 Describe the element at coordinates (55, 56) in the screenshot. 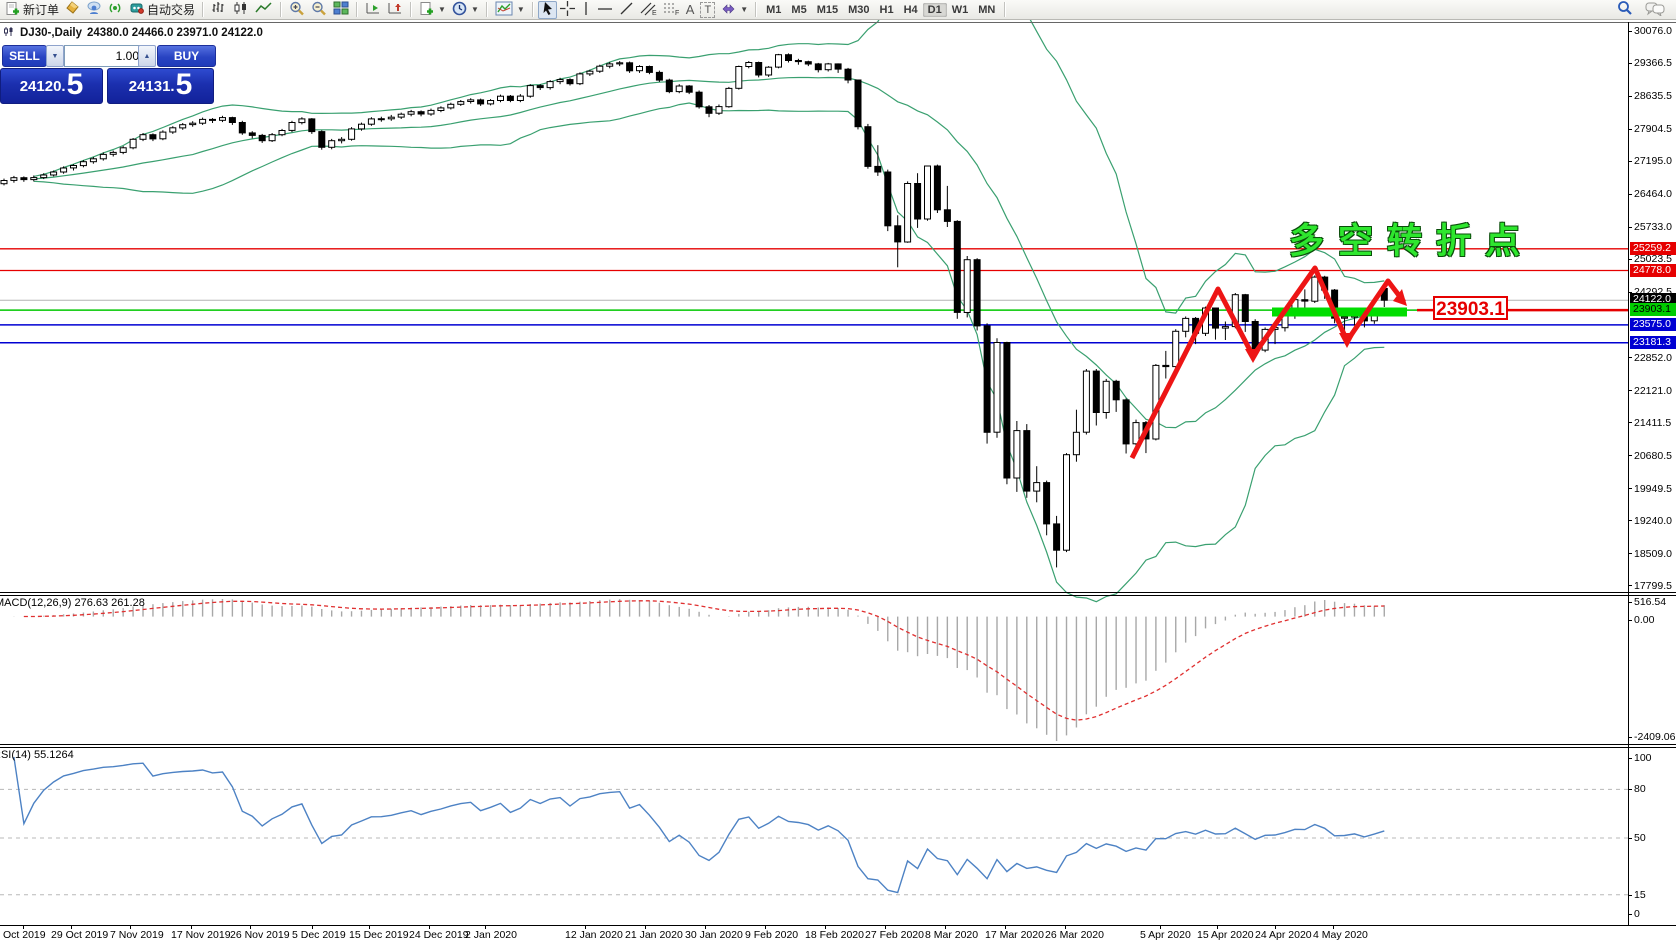

I see `volume-decrease-button: ▼` at that location.